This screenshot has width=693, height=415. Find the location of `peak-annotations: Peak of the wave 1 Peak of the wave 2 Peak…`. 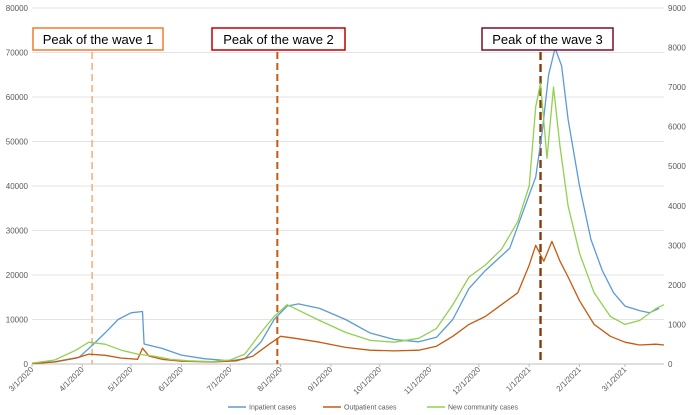

peak-annotations: Peak of the wave 1 Peak of the wave 2 Peak… is located at coordinates (323, 39).